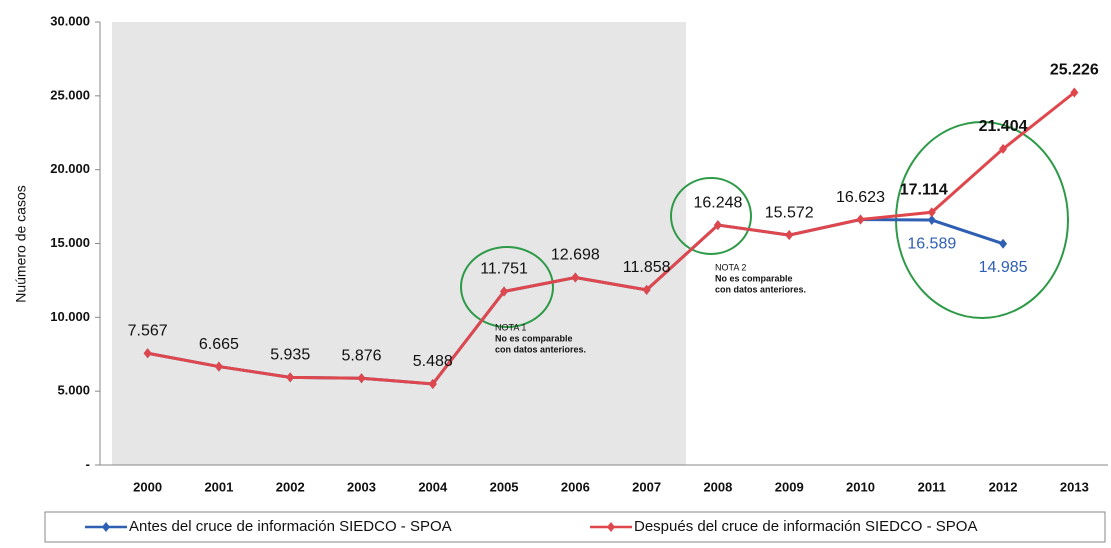 The image size is (1111, 548). What do you see at coordinates (1074, 70) in the screenshot?
I see `data-label: 25.226` at bounding box center [1074, 70].